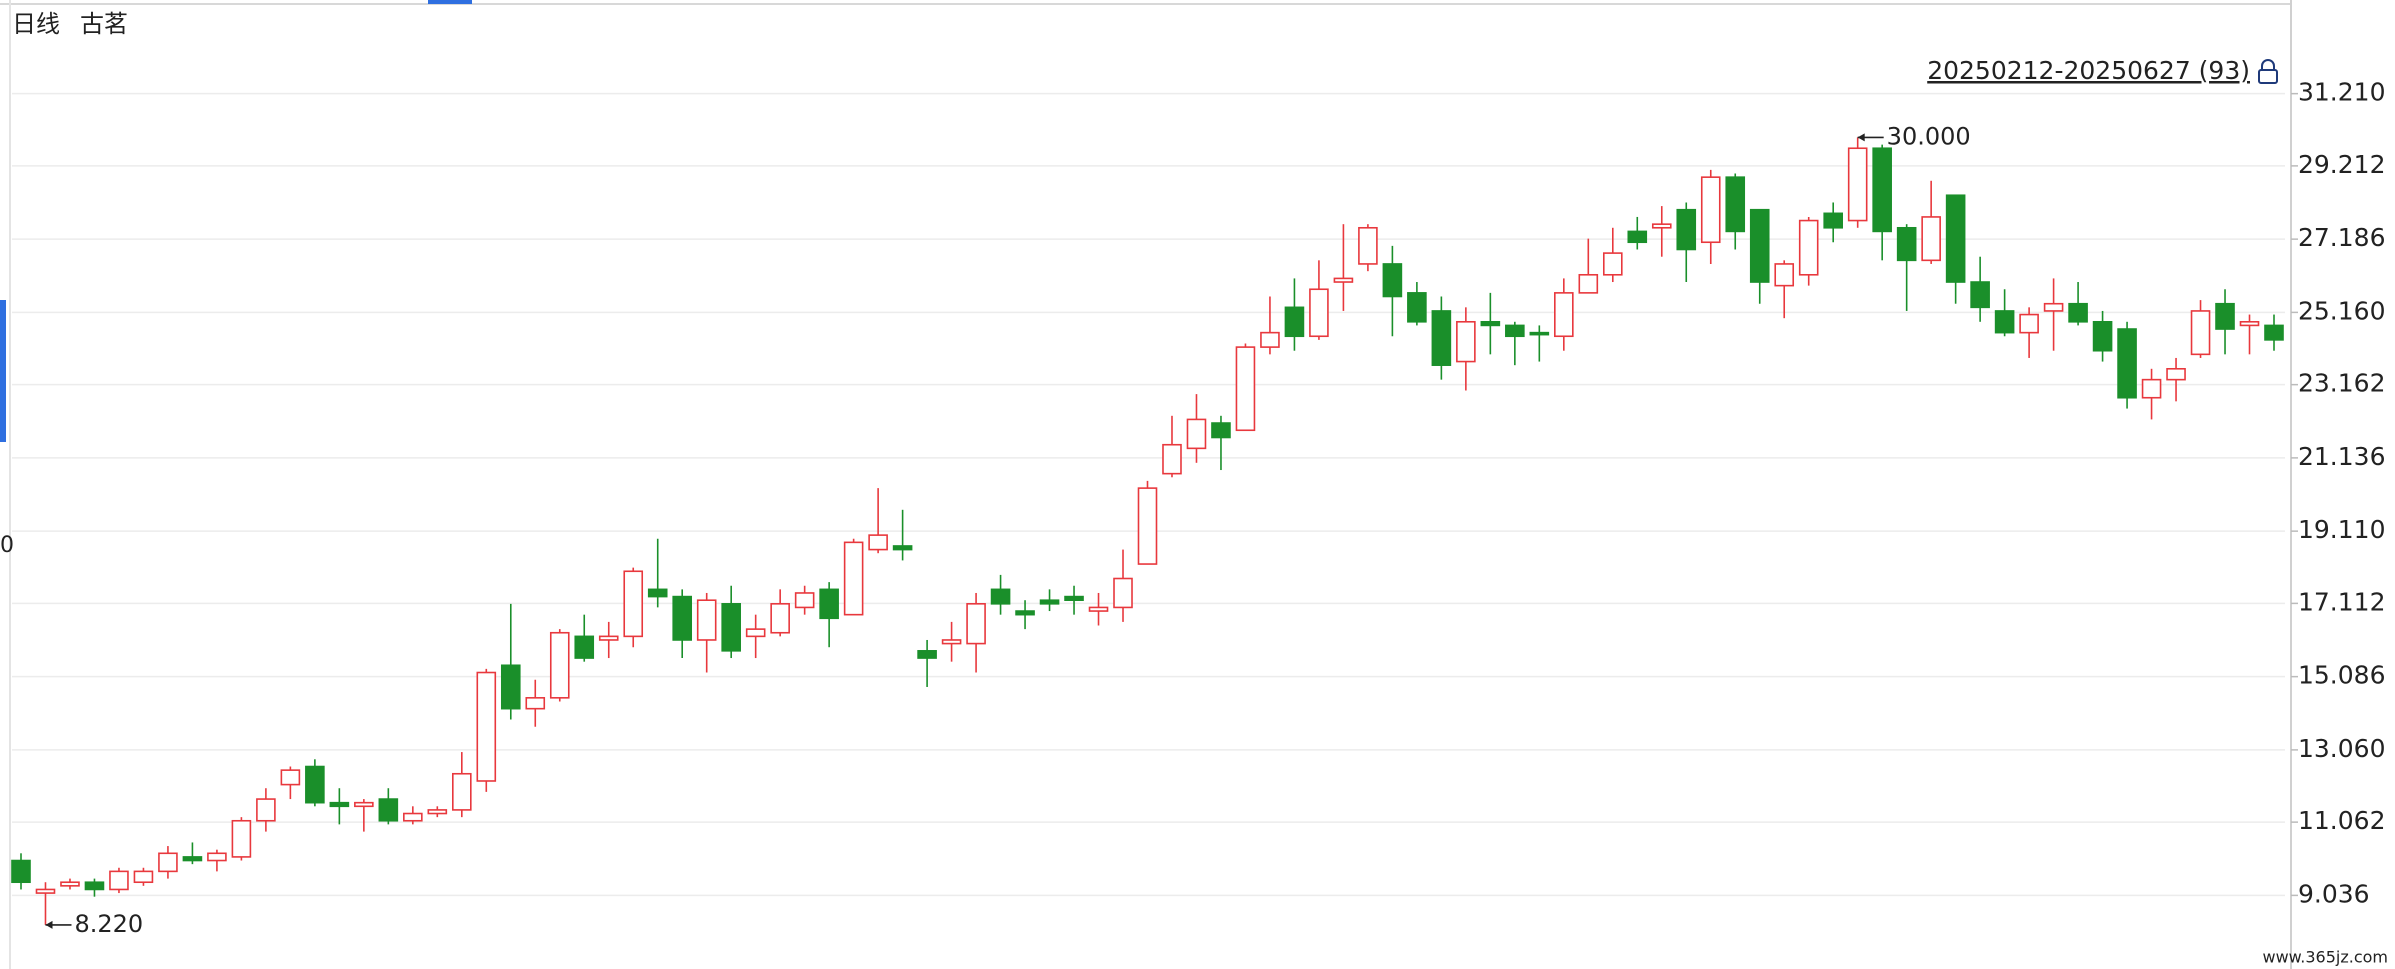  Describe the element at coordinates (450, 2) in the screenshot. I see `active-tab-indicator` at that location.